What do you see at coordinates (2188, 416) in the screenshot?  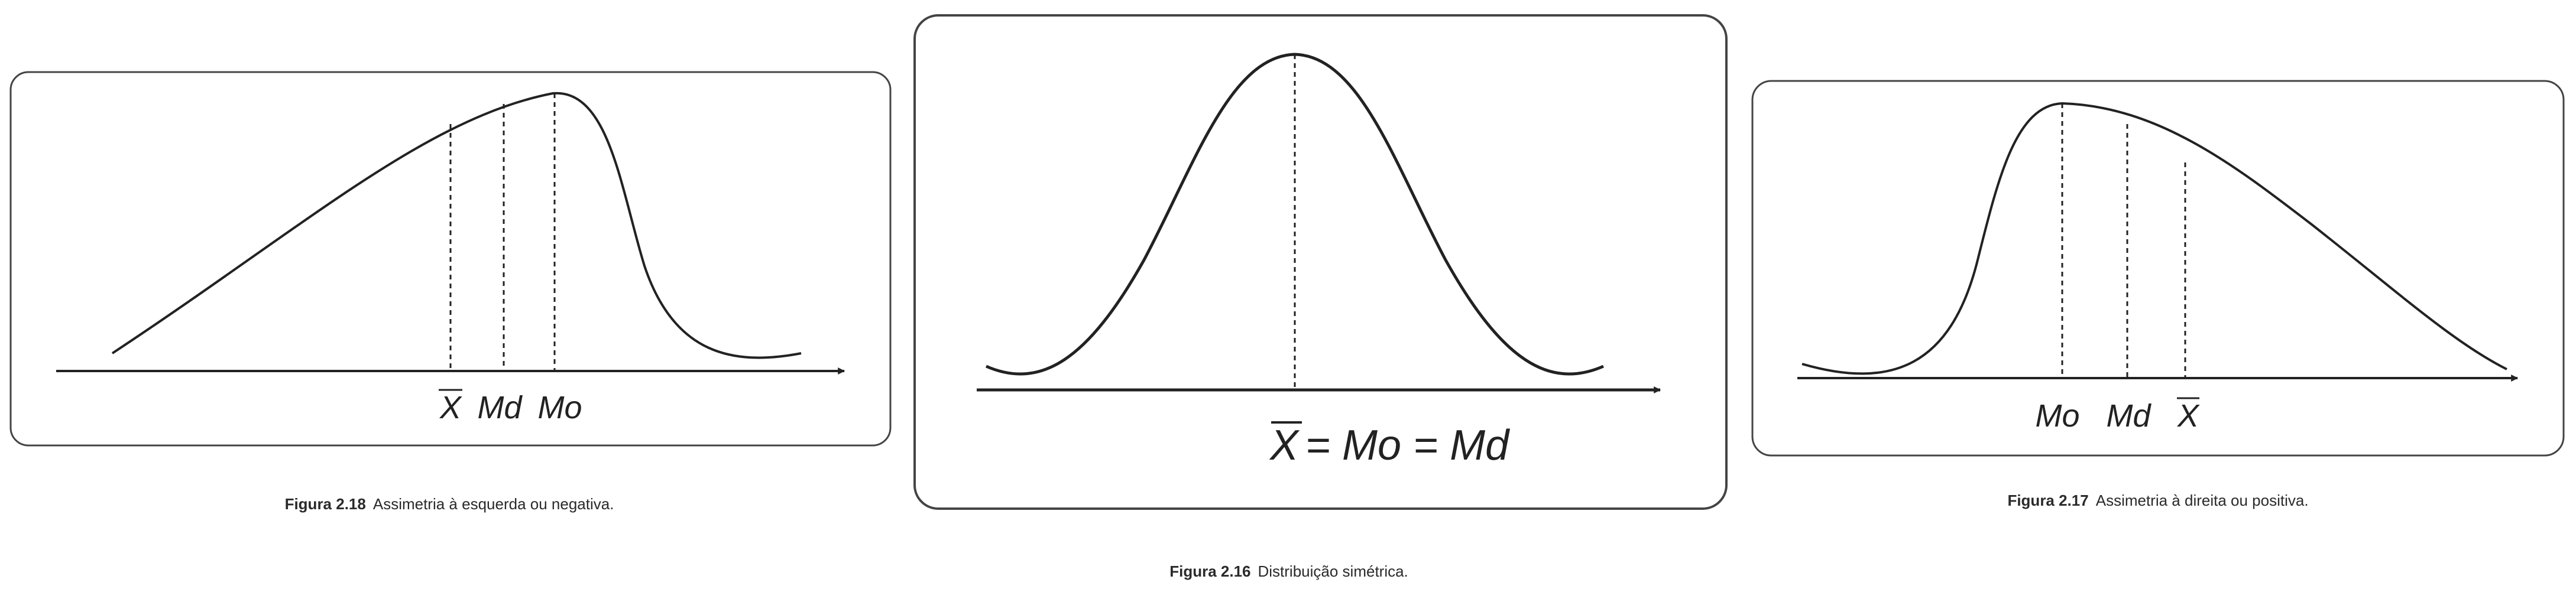 I see `figure-right-mean-label: X` at bounding box center [2188, 416].